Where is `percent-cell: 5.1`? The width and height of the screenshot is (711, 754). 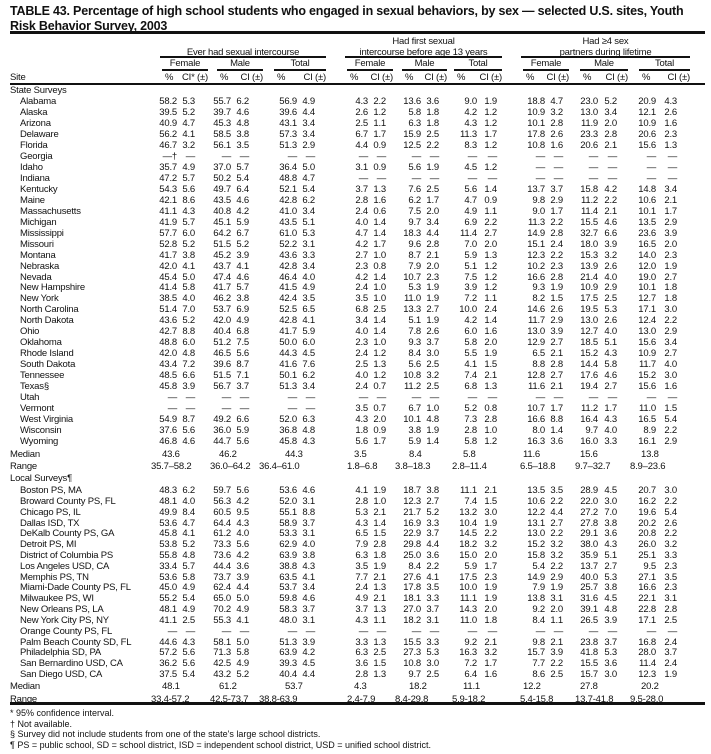
percent-cell: 5.1 is located at coordinates (414, 321).